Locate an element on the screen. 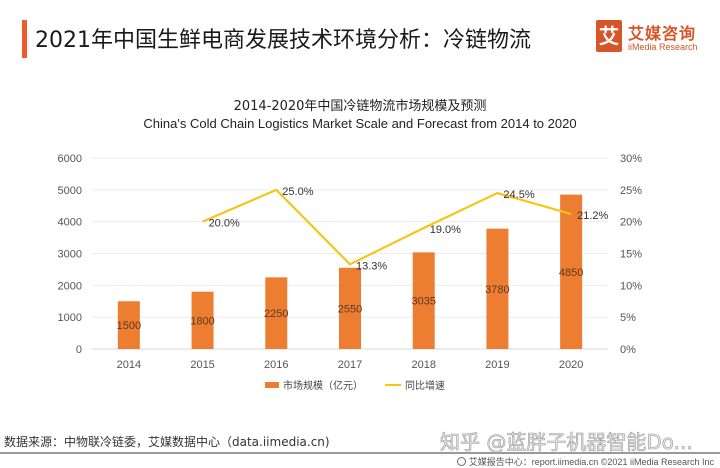  line-data-label: 21.2% is located at coordinates (592, 216).